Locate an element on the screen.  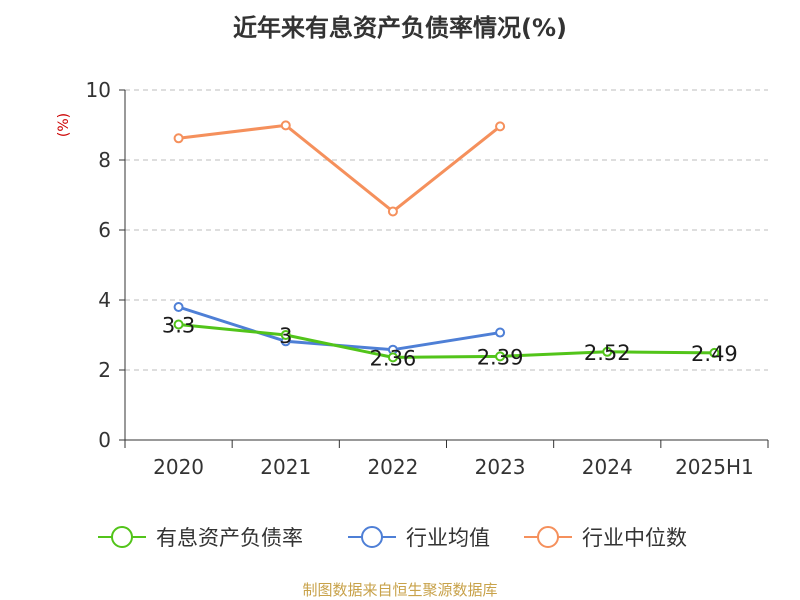
x-tick-label: 2025H1 is located at coordinates (714, 467).